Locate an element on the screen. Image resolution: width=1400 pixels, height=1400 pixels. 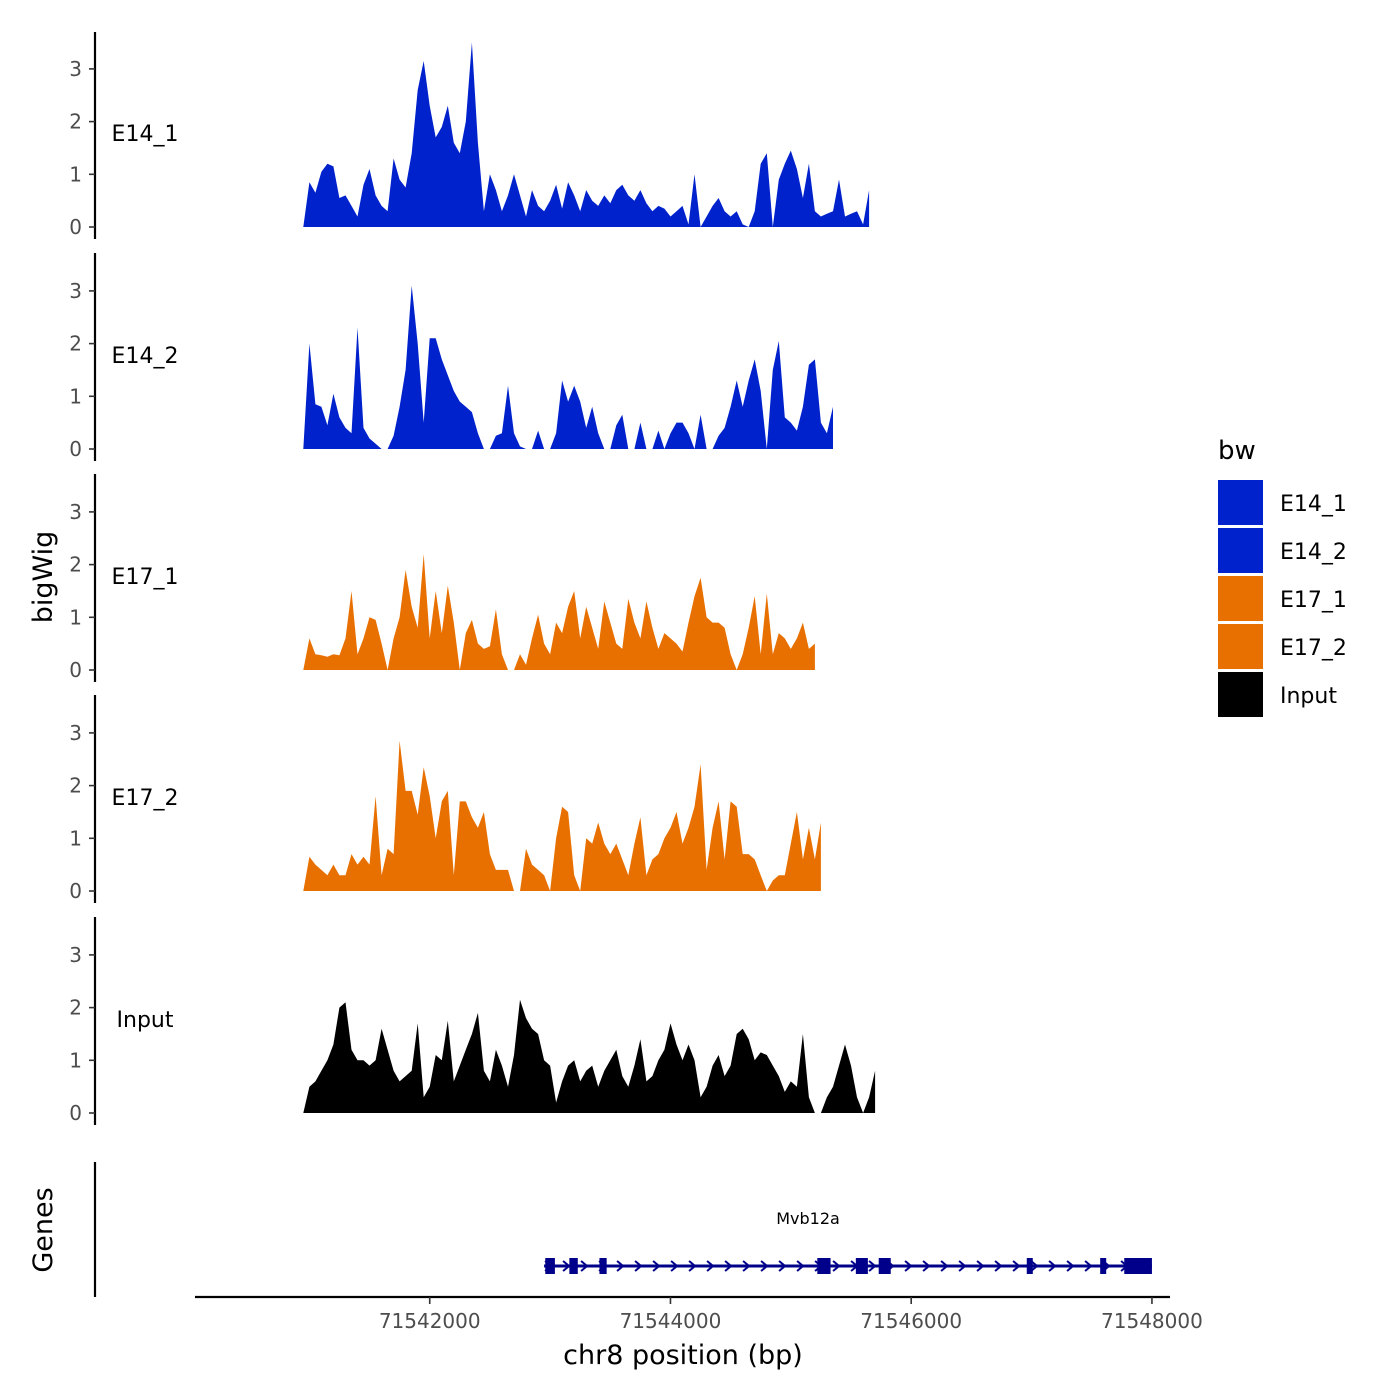
y-axis-title: bigWig is located at coordinates (43, 577).